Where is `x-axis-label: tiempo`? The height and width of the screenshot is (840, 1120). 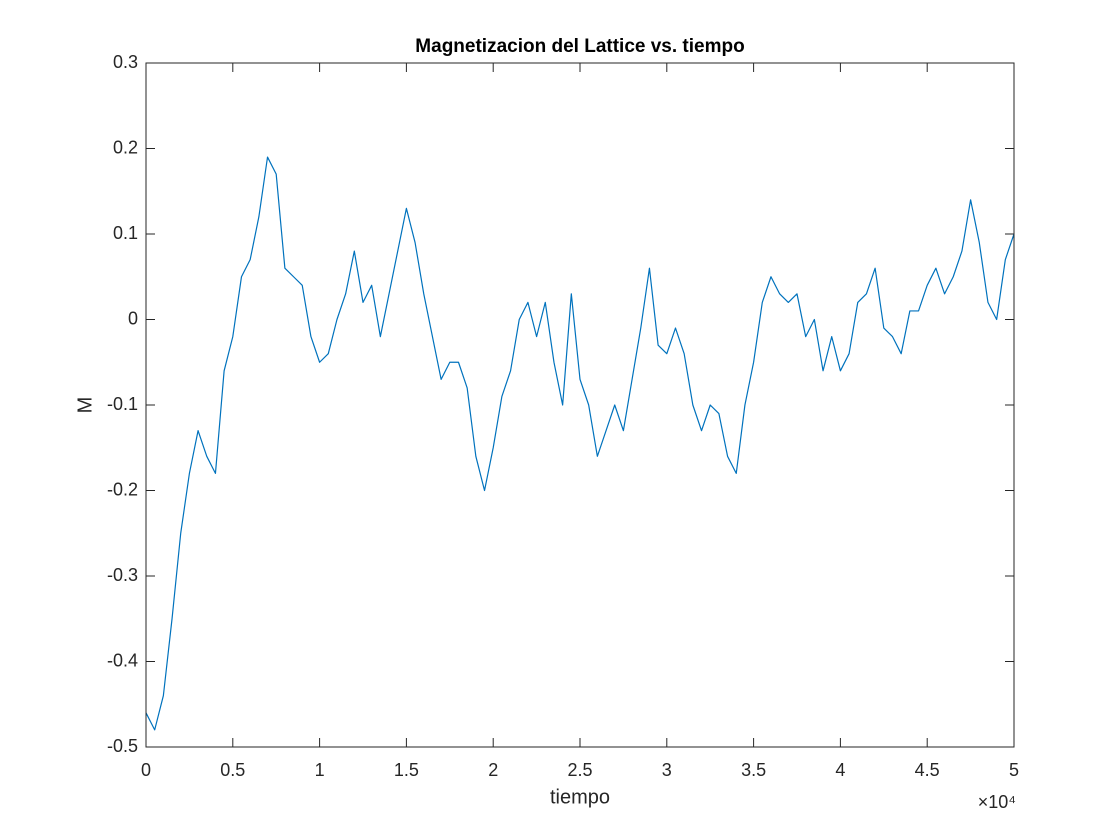
x-axis-label: tiempo is located at coordinates (580, 797).